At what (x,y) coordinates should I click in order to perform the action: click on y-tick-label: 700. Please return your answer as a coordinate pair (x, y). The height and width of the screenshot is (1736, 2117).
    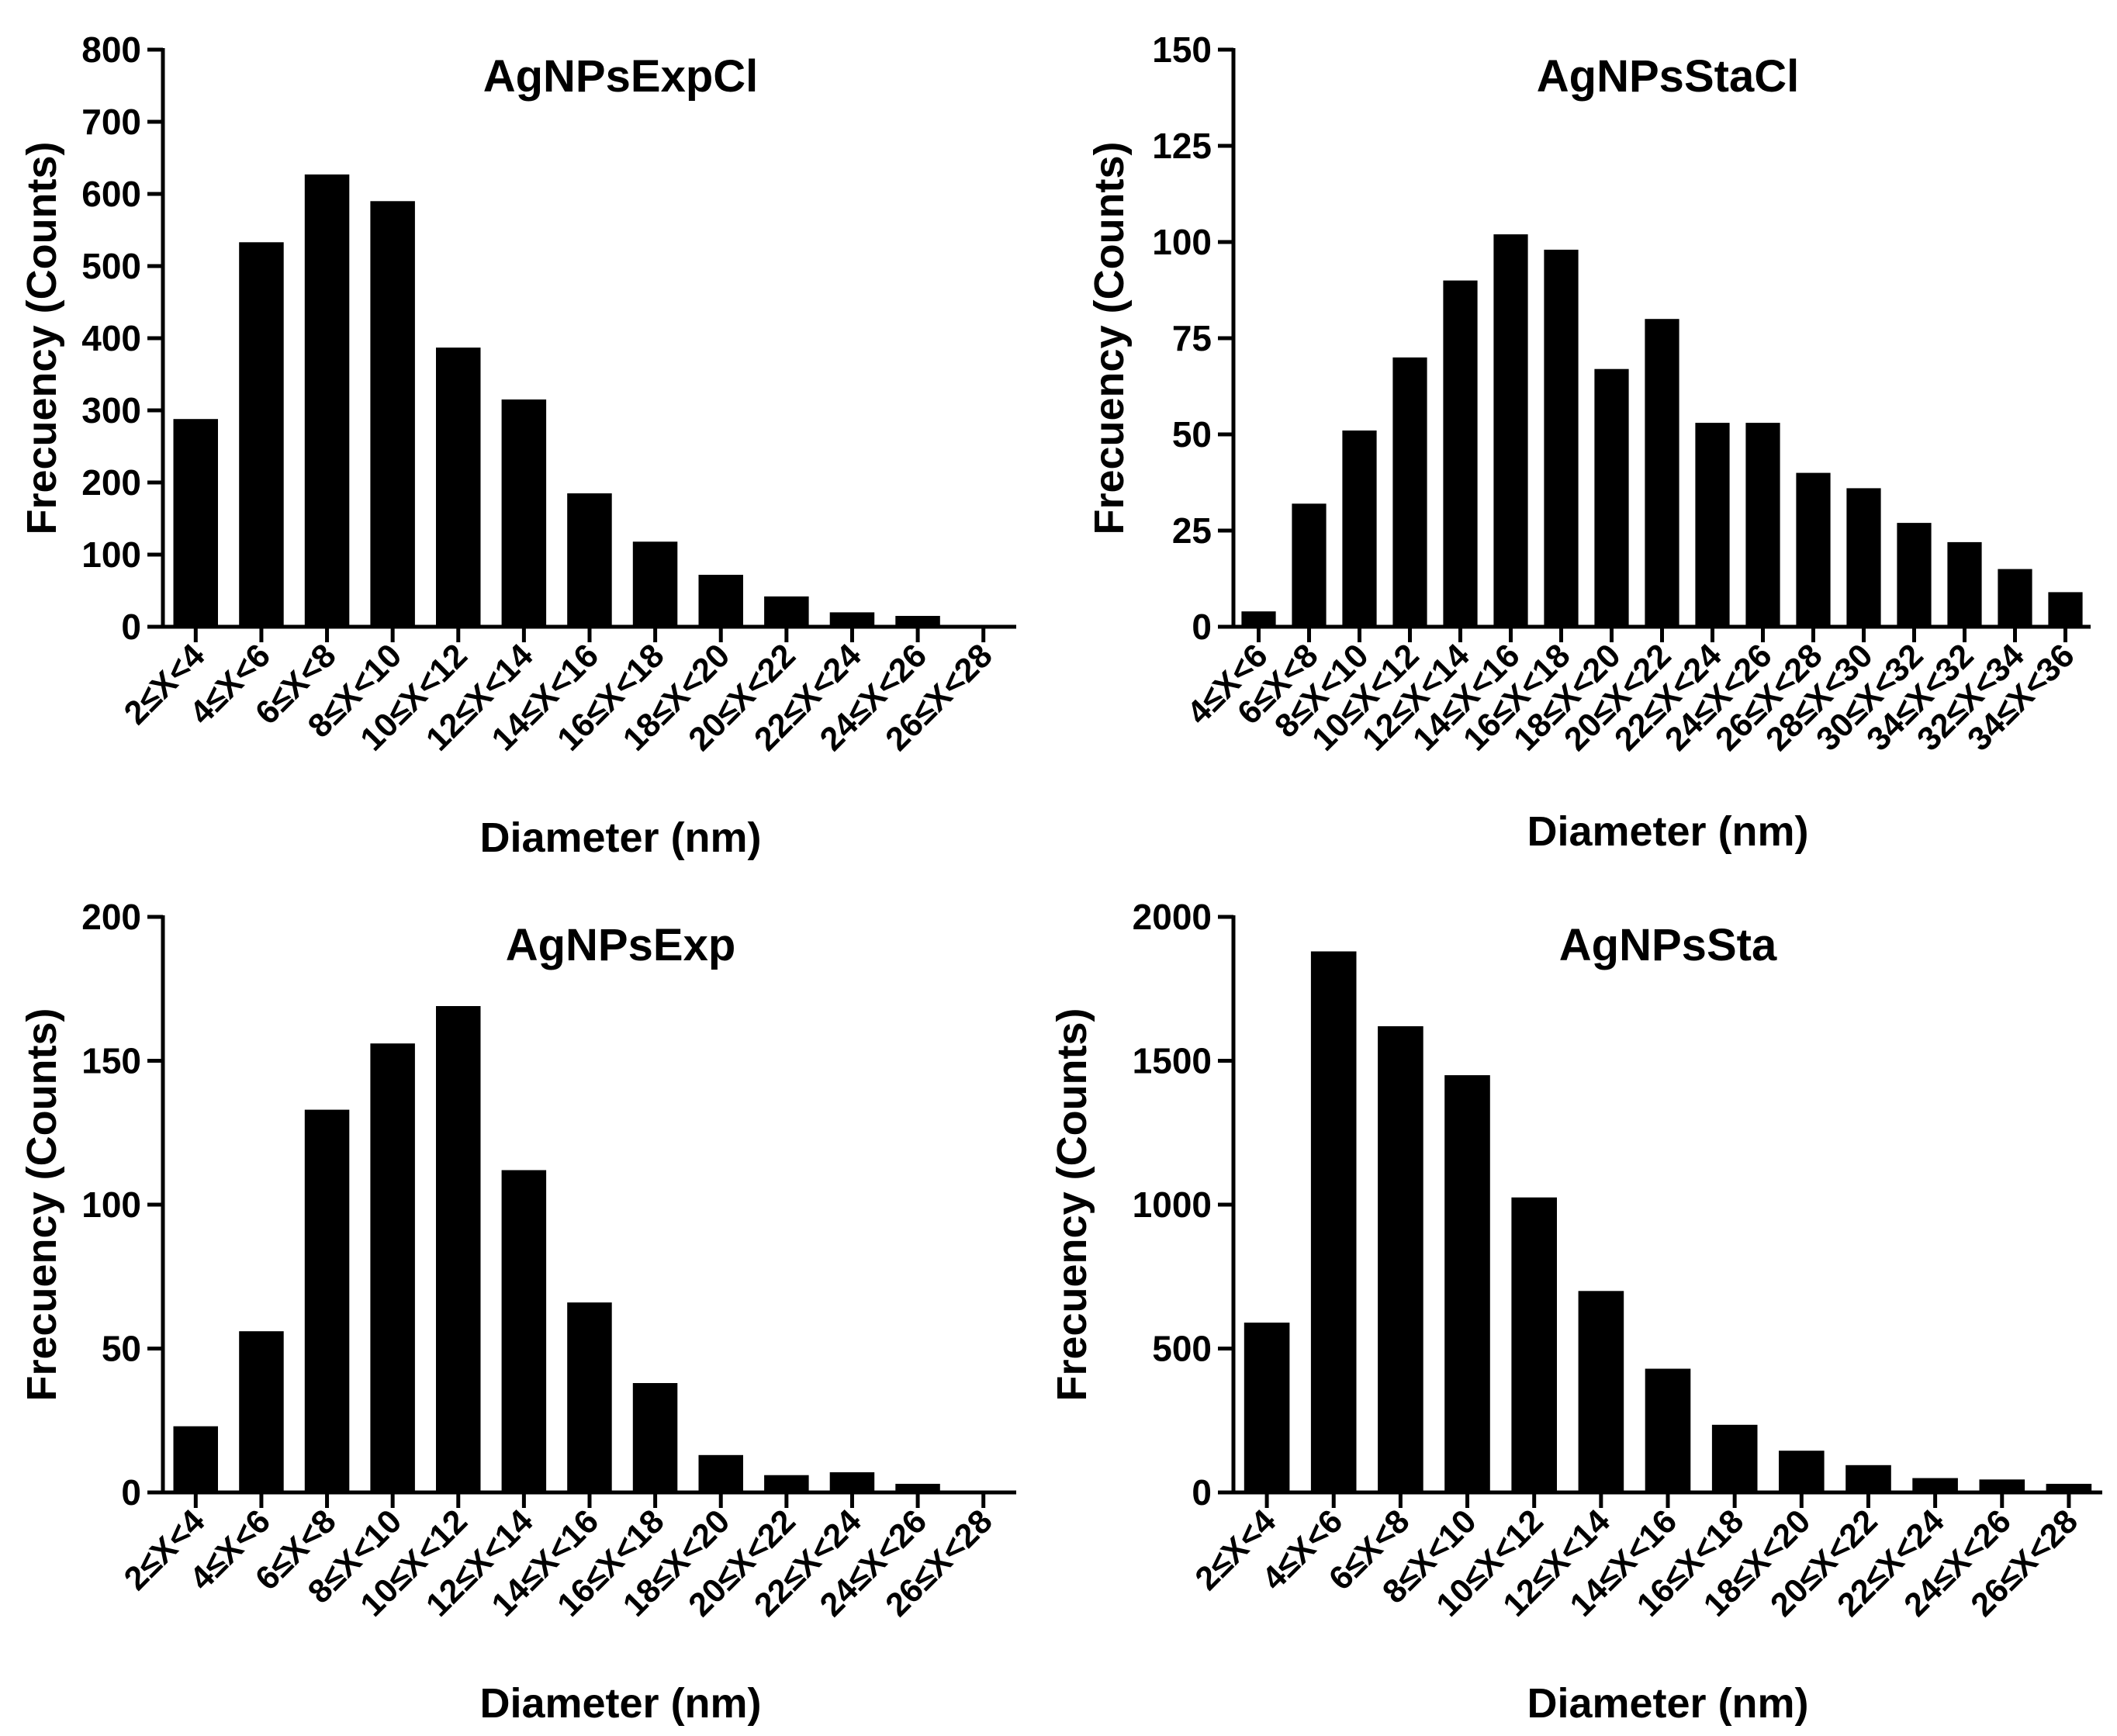
    Looking at the image, I should click on (111, 122).